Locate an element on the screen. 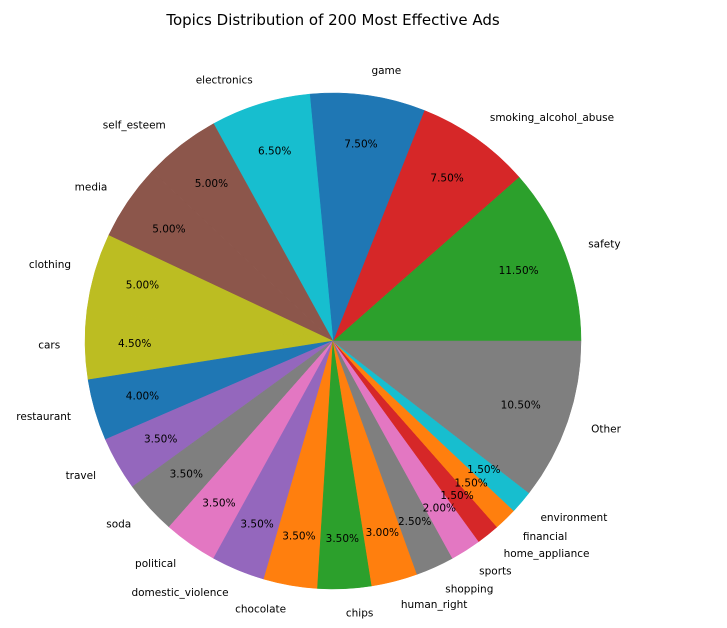 The width and height of the screenshot is (727, 628). percent-label-other: 10.50% is located at coordinates (521, 405).